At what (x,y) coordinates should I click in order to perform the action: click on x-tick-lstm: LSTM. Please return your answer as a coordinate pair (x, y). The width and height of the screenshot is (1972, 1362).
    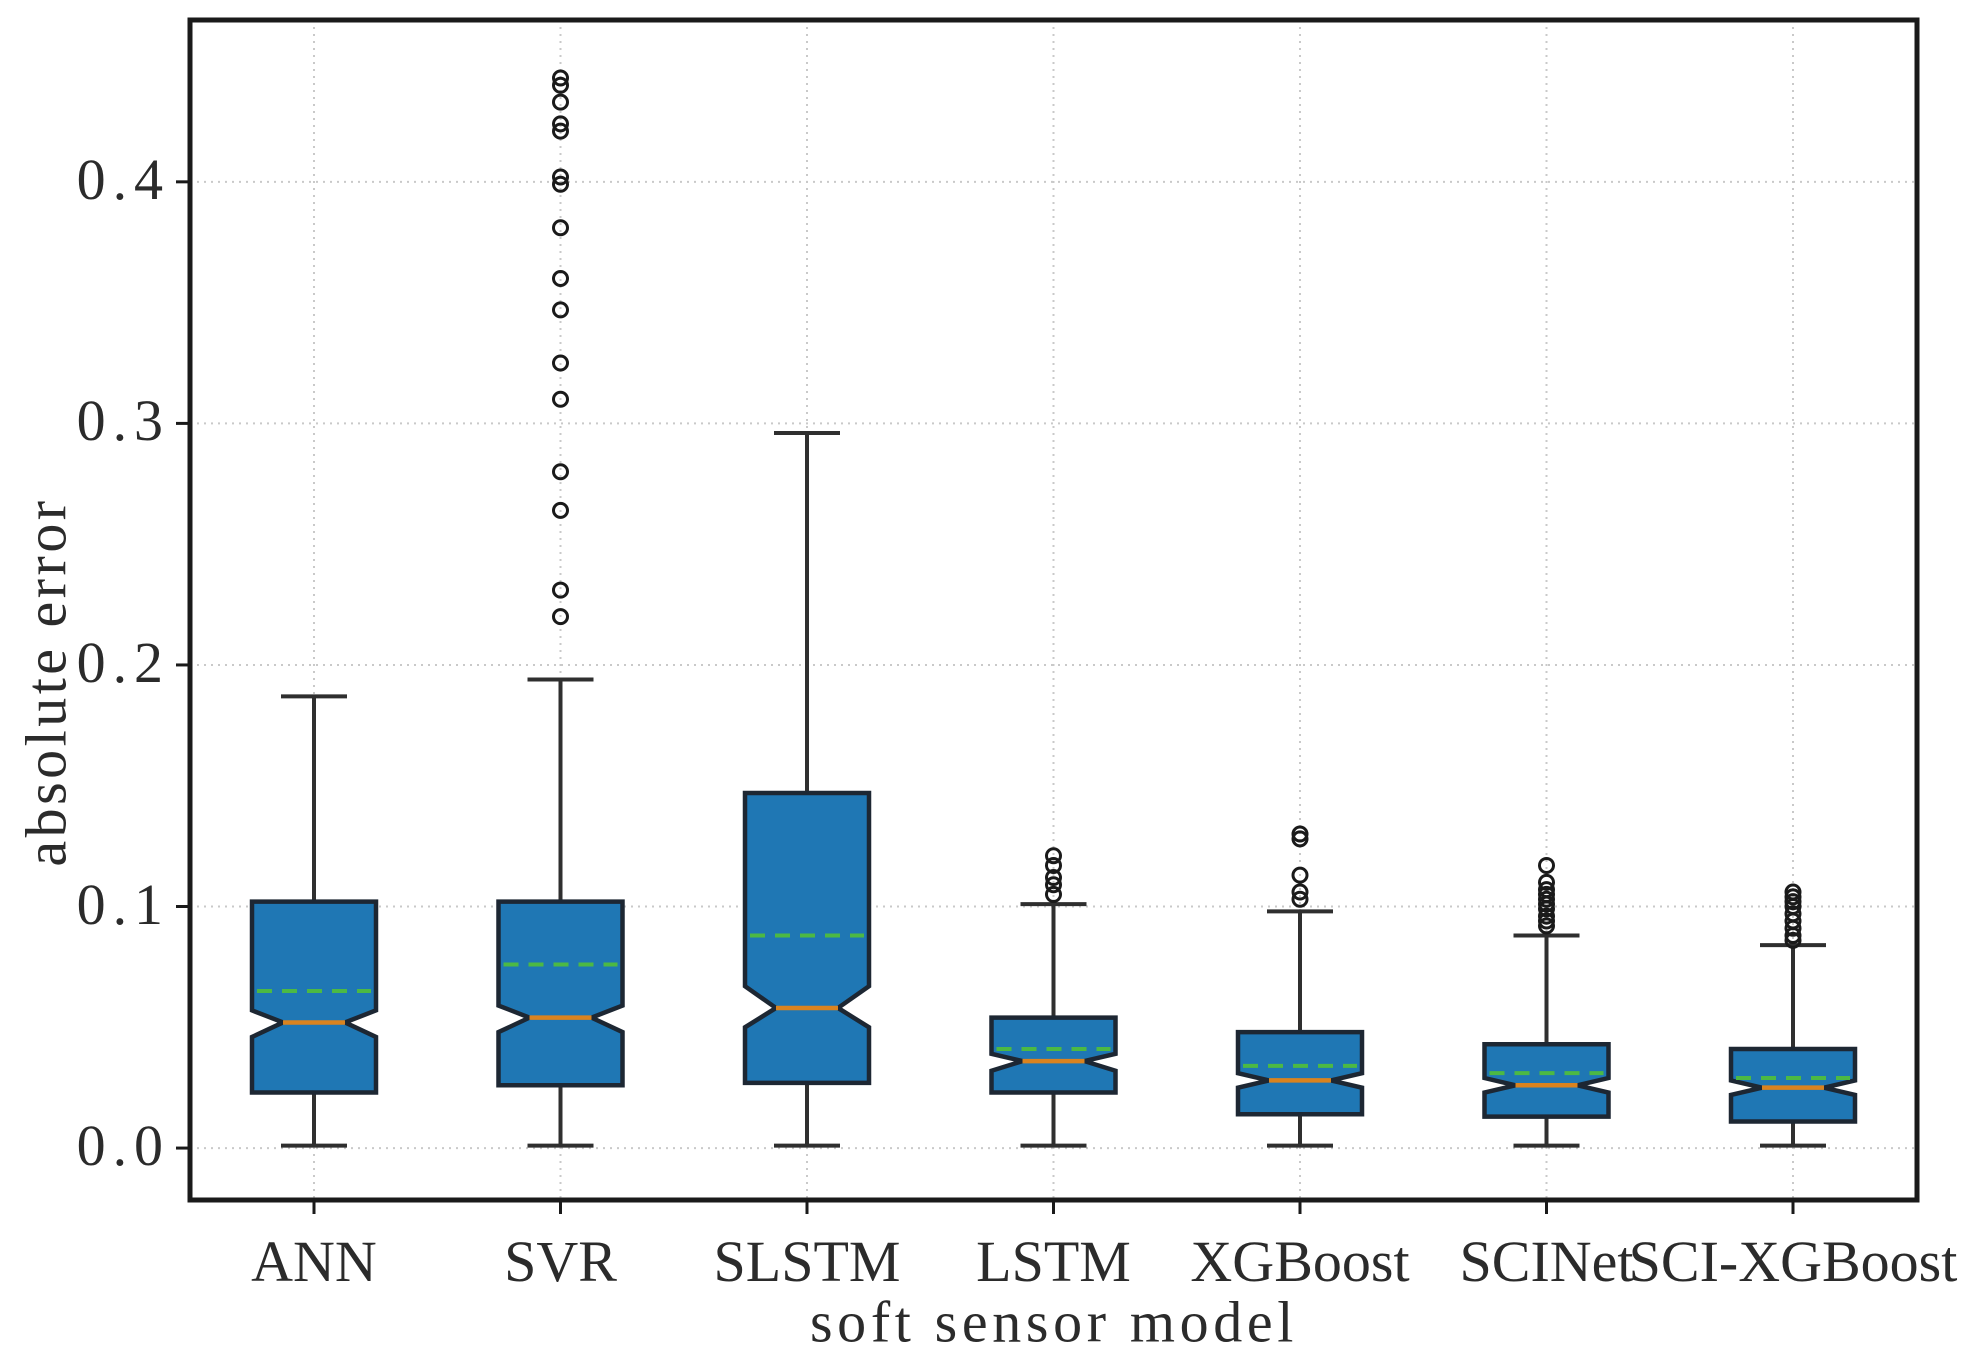
    Looking at the image, I should click on (1053, 1261).